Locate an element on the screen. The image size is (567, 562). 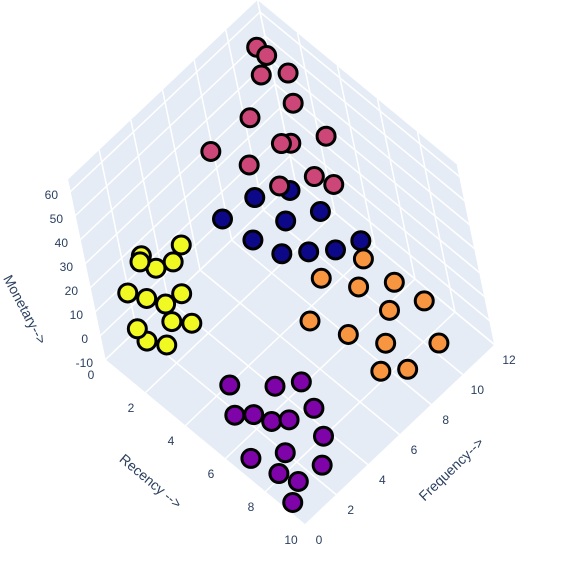
x-tick-label: 0 is located at coordinates (91, 375).